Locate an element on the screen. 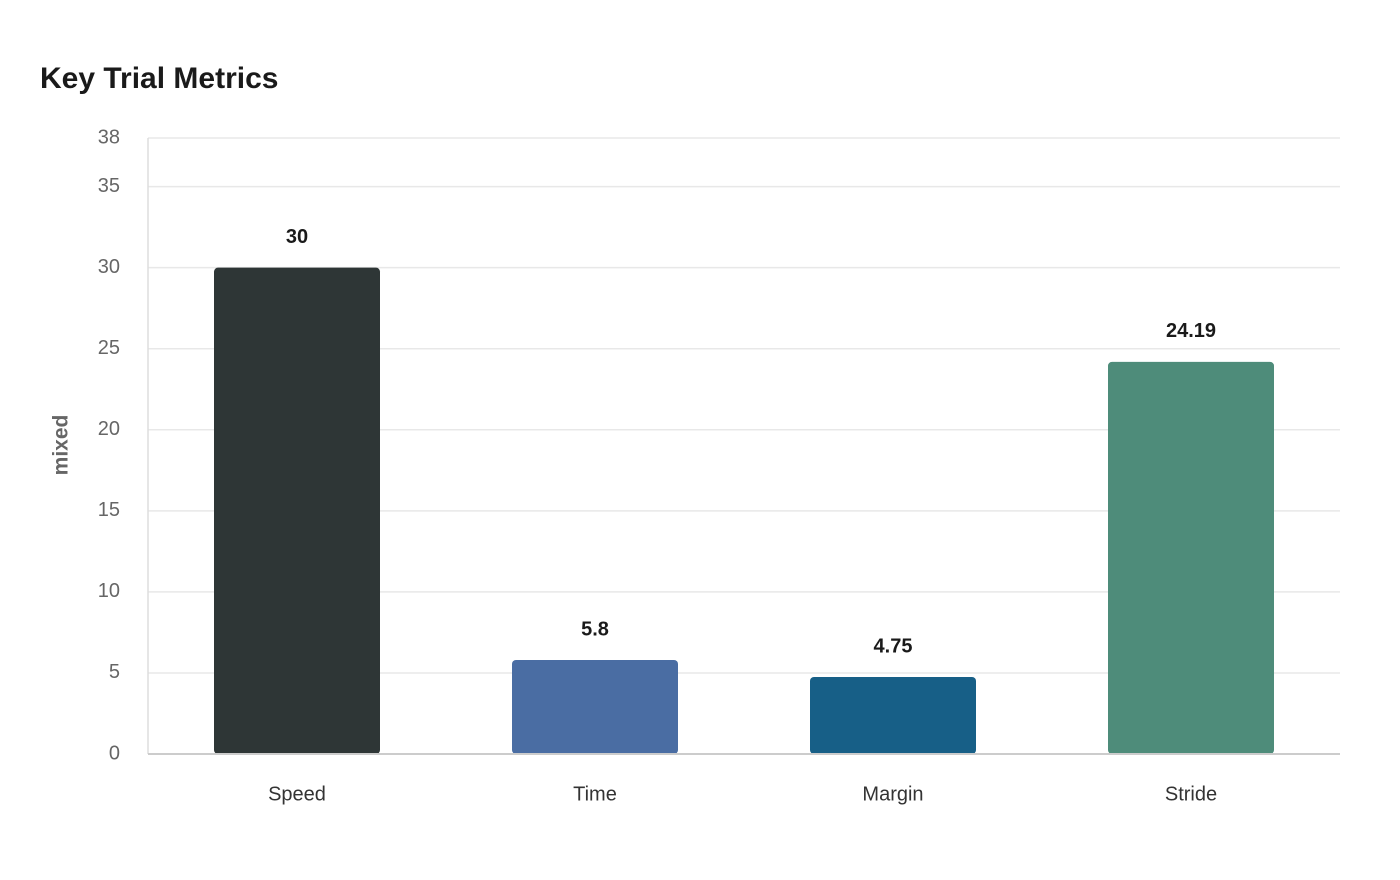 The image size is (1400, 880). x-tick-label: Speed is located at coordinates (297, 794).